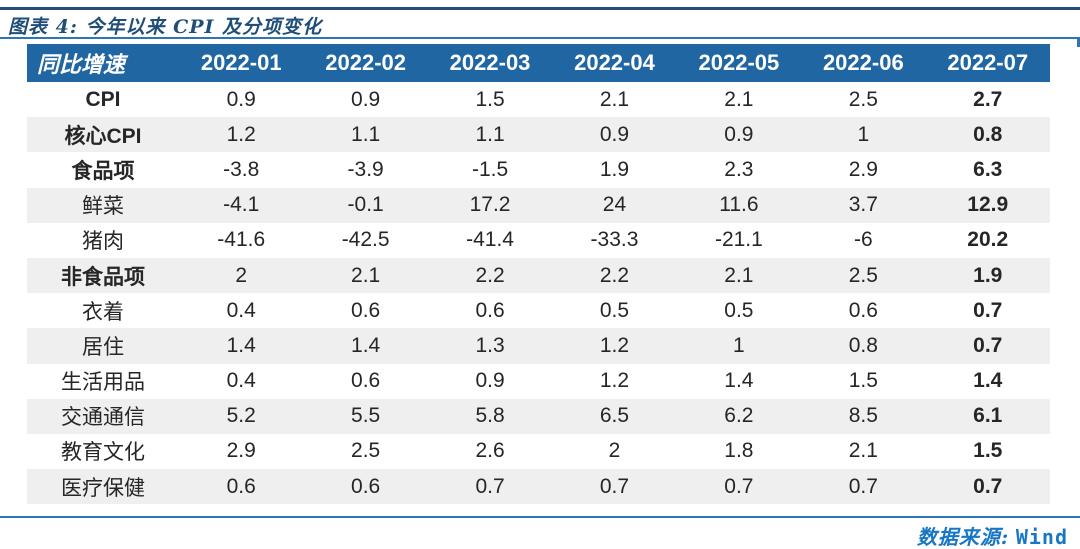 Image resolution: width=1080 pixels, height=549 pixels. What do you see at coordinates (490, 240) in the screenshot?
I see `value-cell: -41.4` at bounding box center [490, 240].